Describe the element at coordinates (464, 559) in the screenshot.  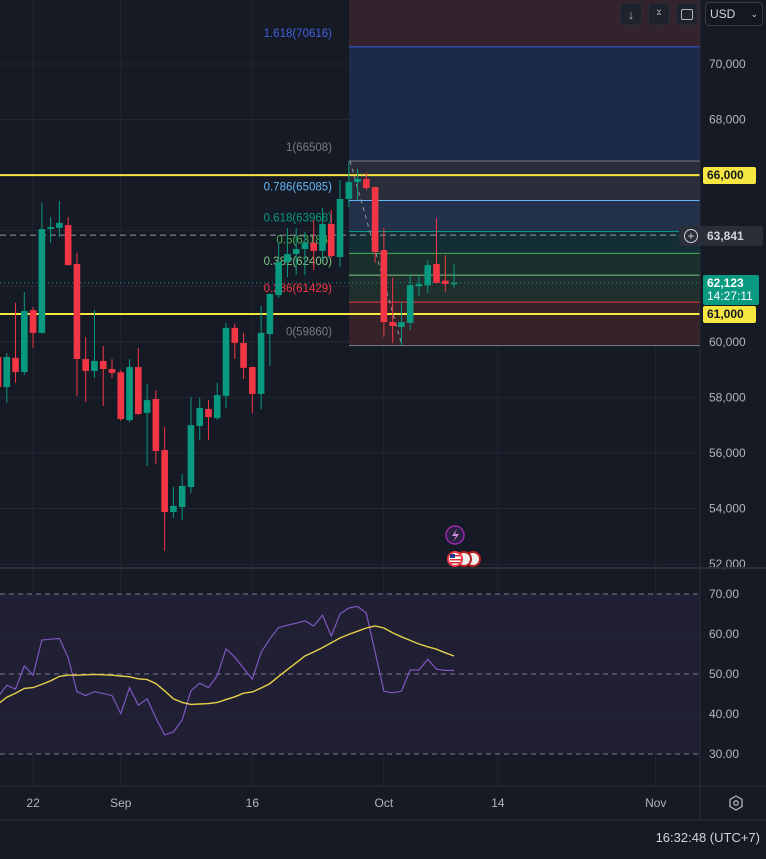
I see `us-flag-icon` at that location.